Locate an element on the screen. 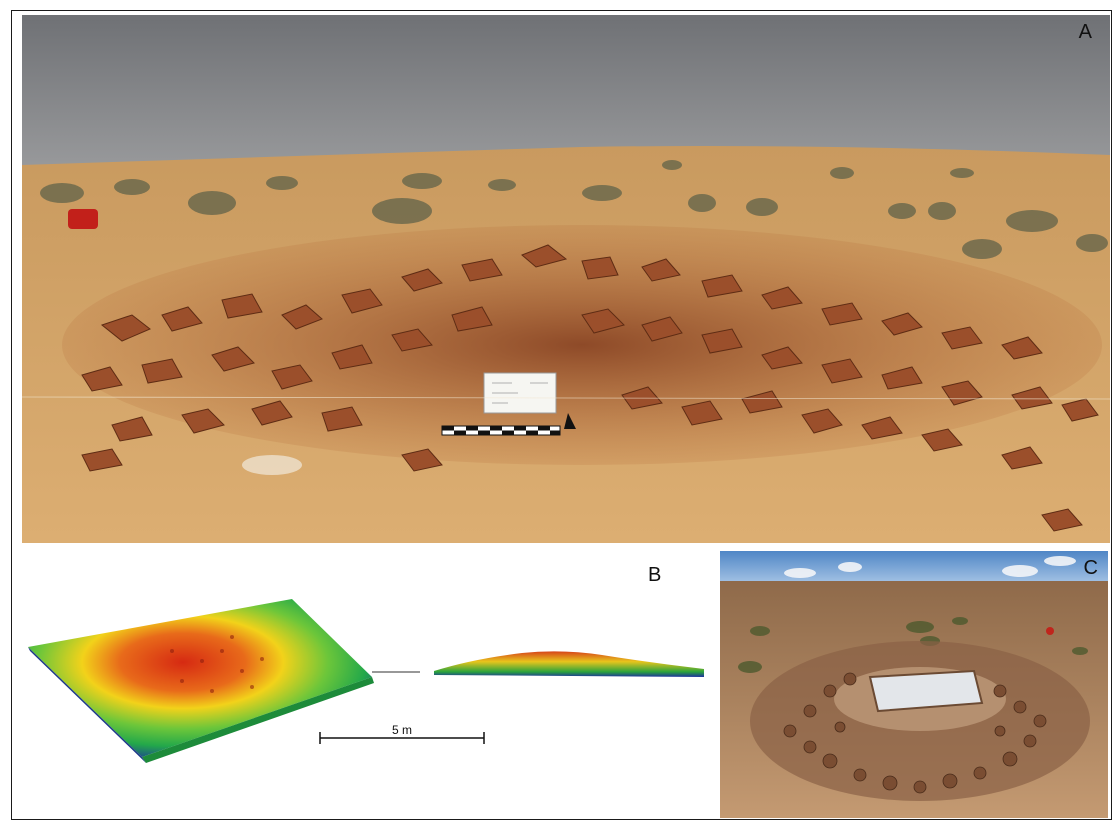  scale-bar is located at coordinates (402, 738).